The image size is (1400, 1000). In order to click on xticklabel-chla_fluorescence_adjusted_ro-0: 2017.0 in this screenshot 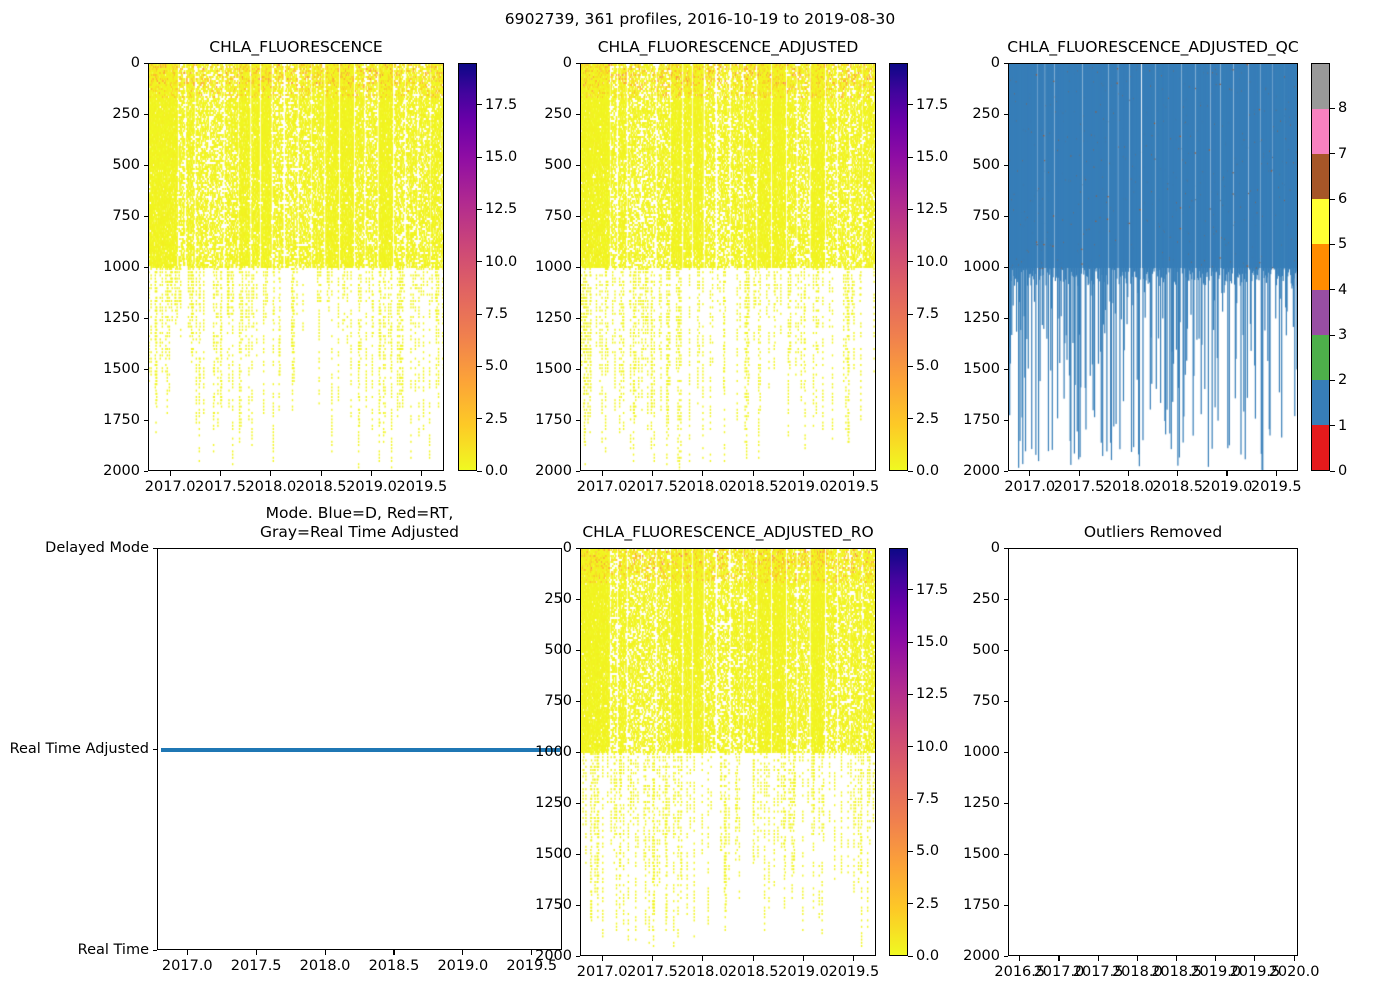, I will do `click(602, 972)`.